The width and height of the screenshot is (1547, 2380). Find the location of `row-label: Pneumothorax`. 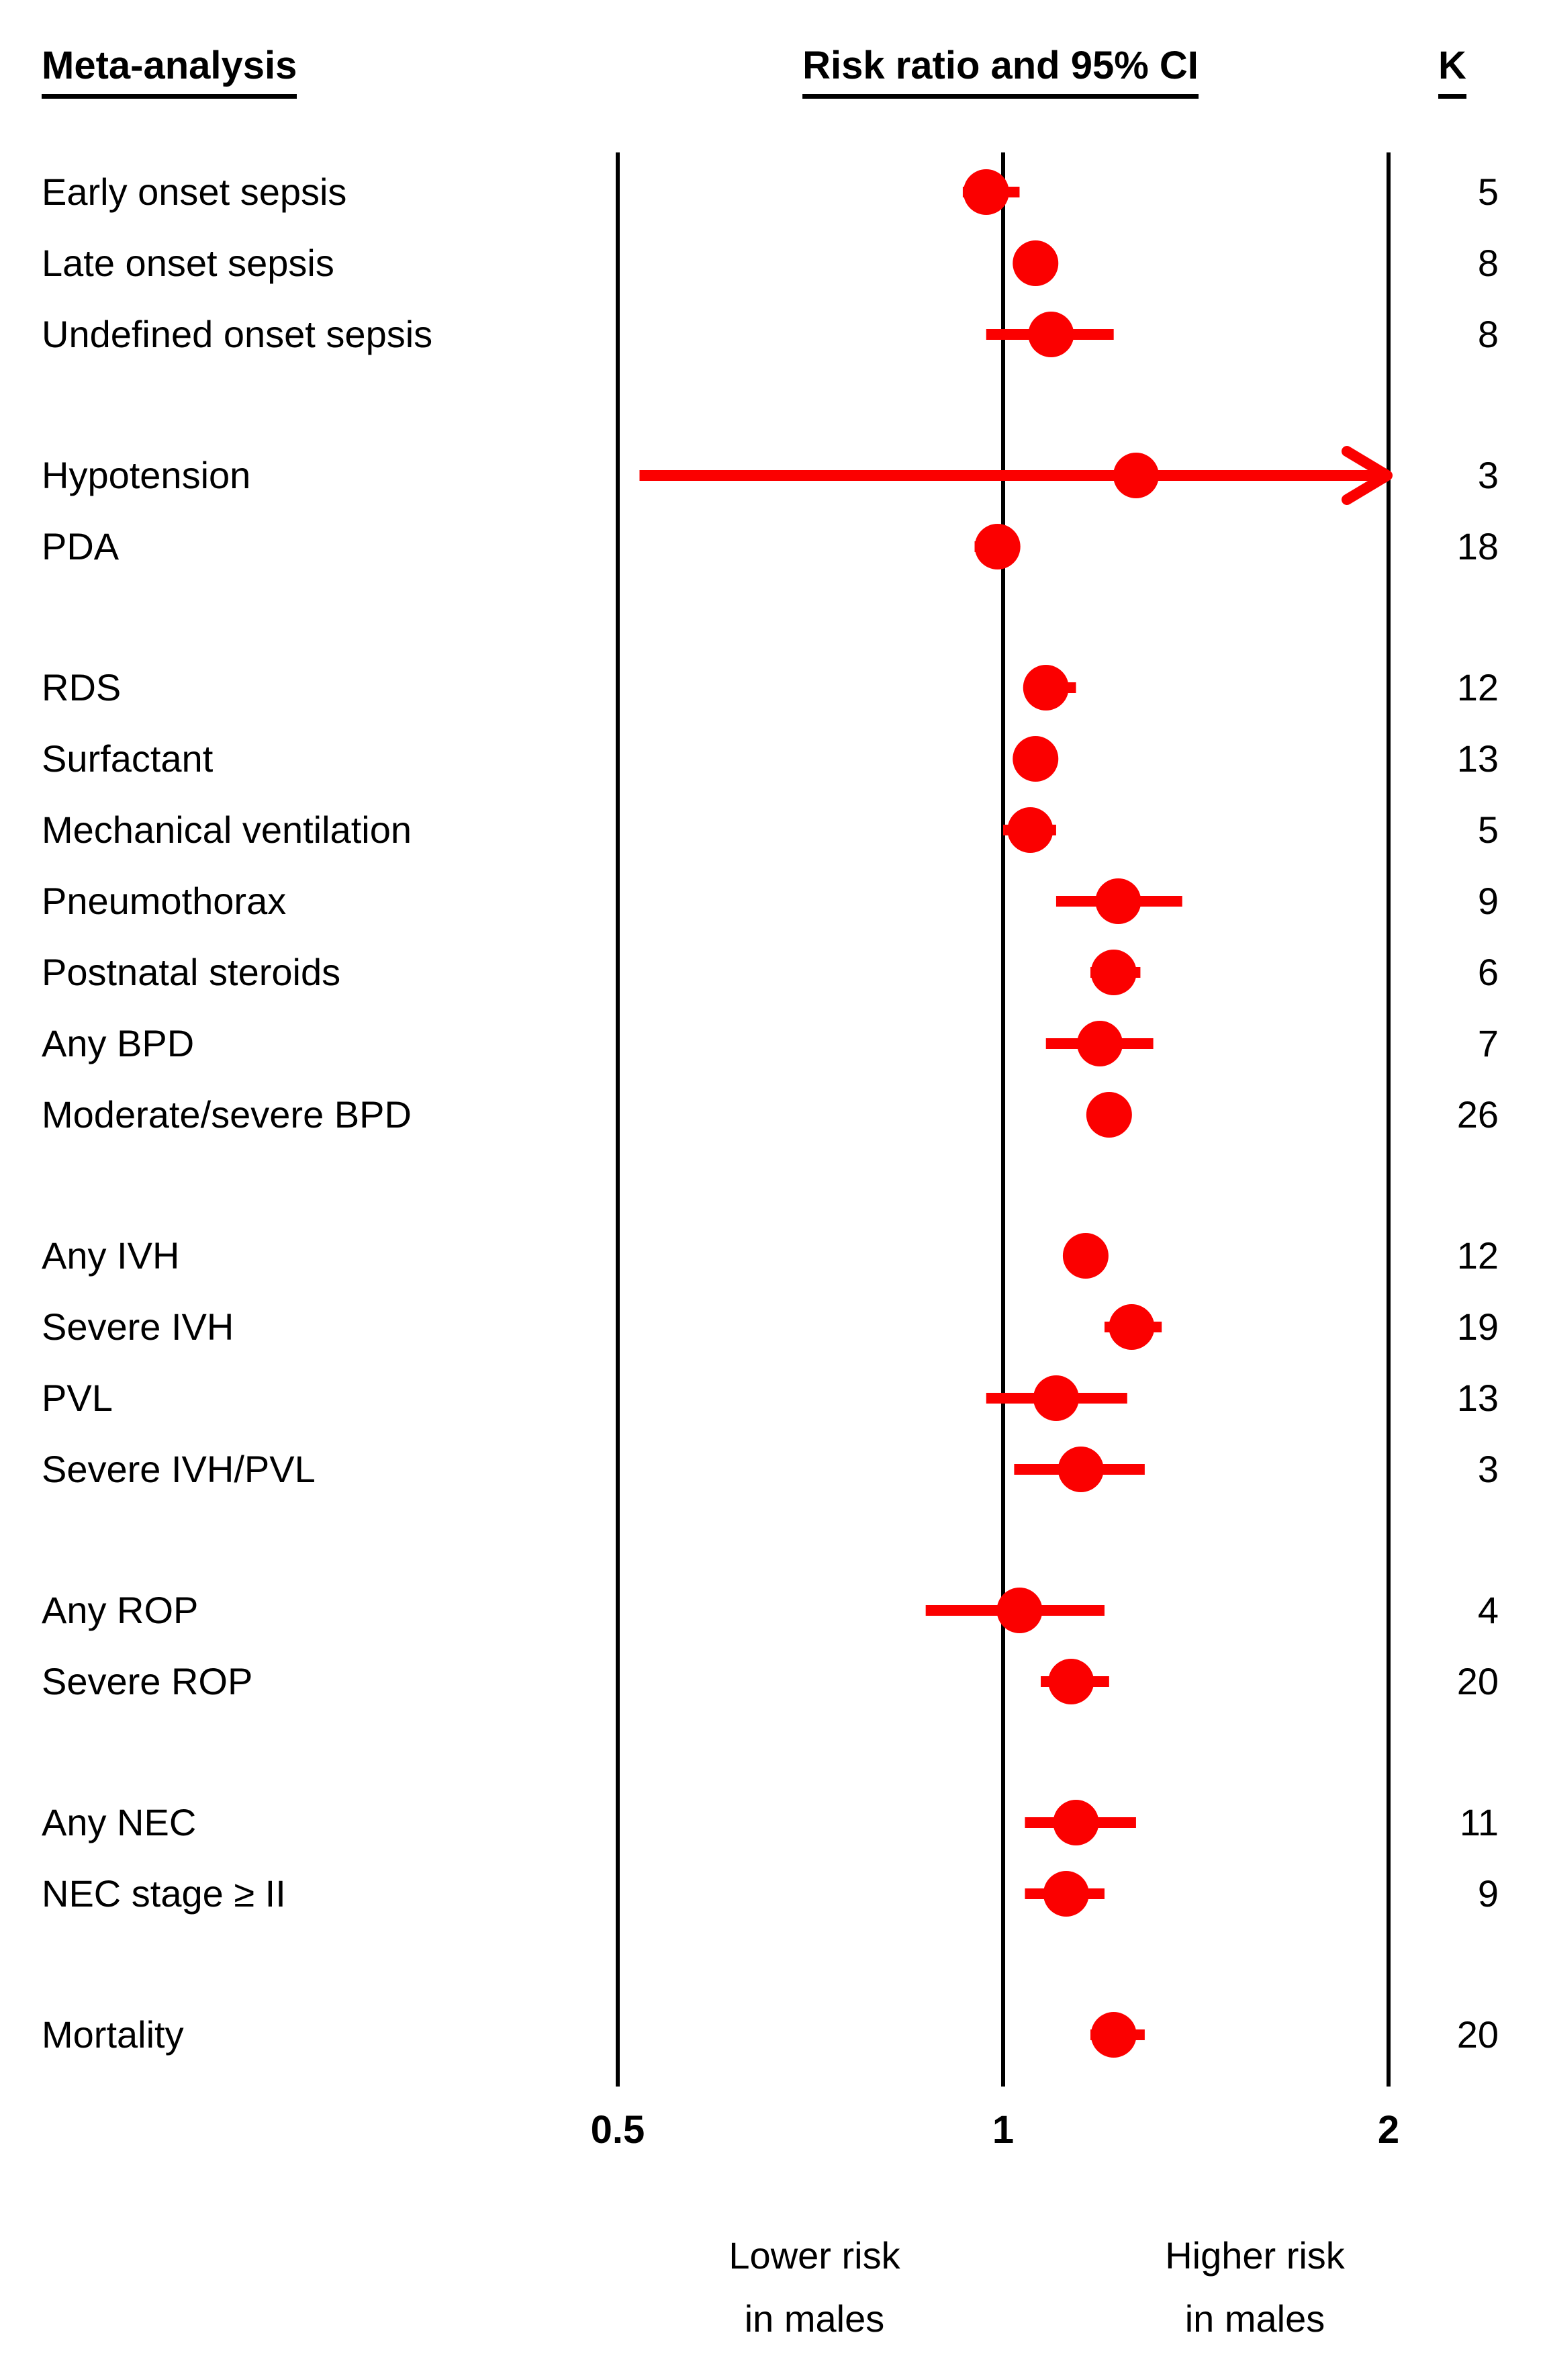

row-label: Pneumothorax is located at coordinates (164, 901).